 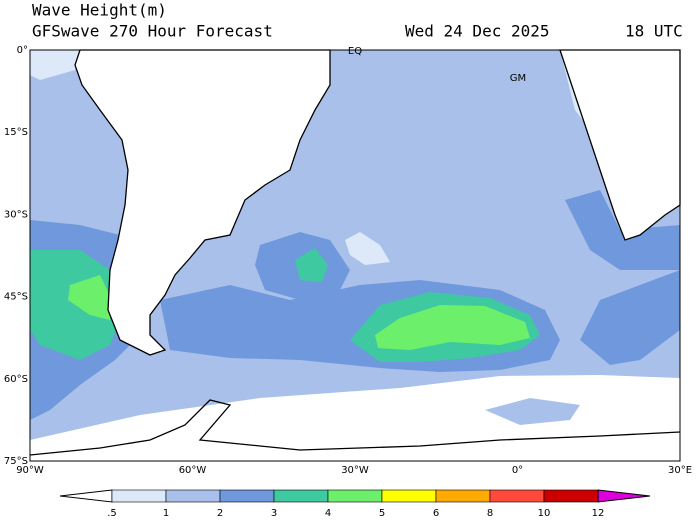 I want to click on date: Wed 24 Dec 2025, so click(x=477, y=31).